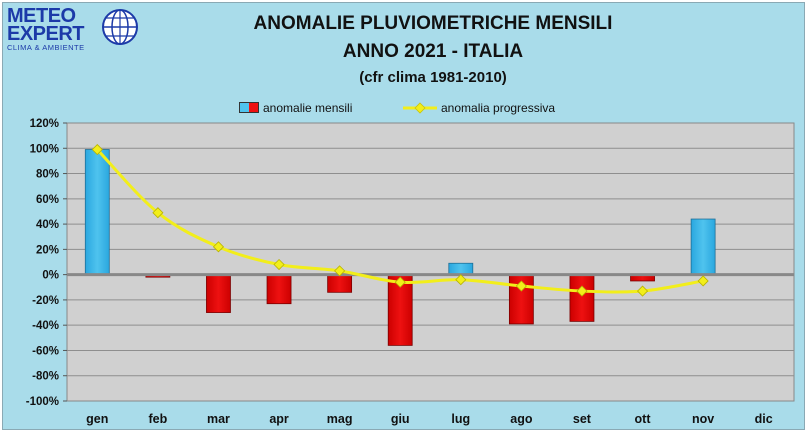 The image size is (809, 434). What do you see at coordinates (582, 419) in the screenshot?
I see `x-tick-label: set` at bounding box center [582, 419].